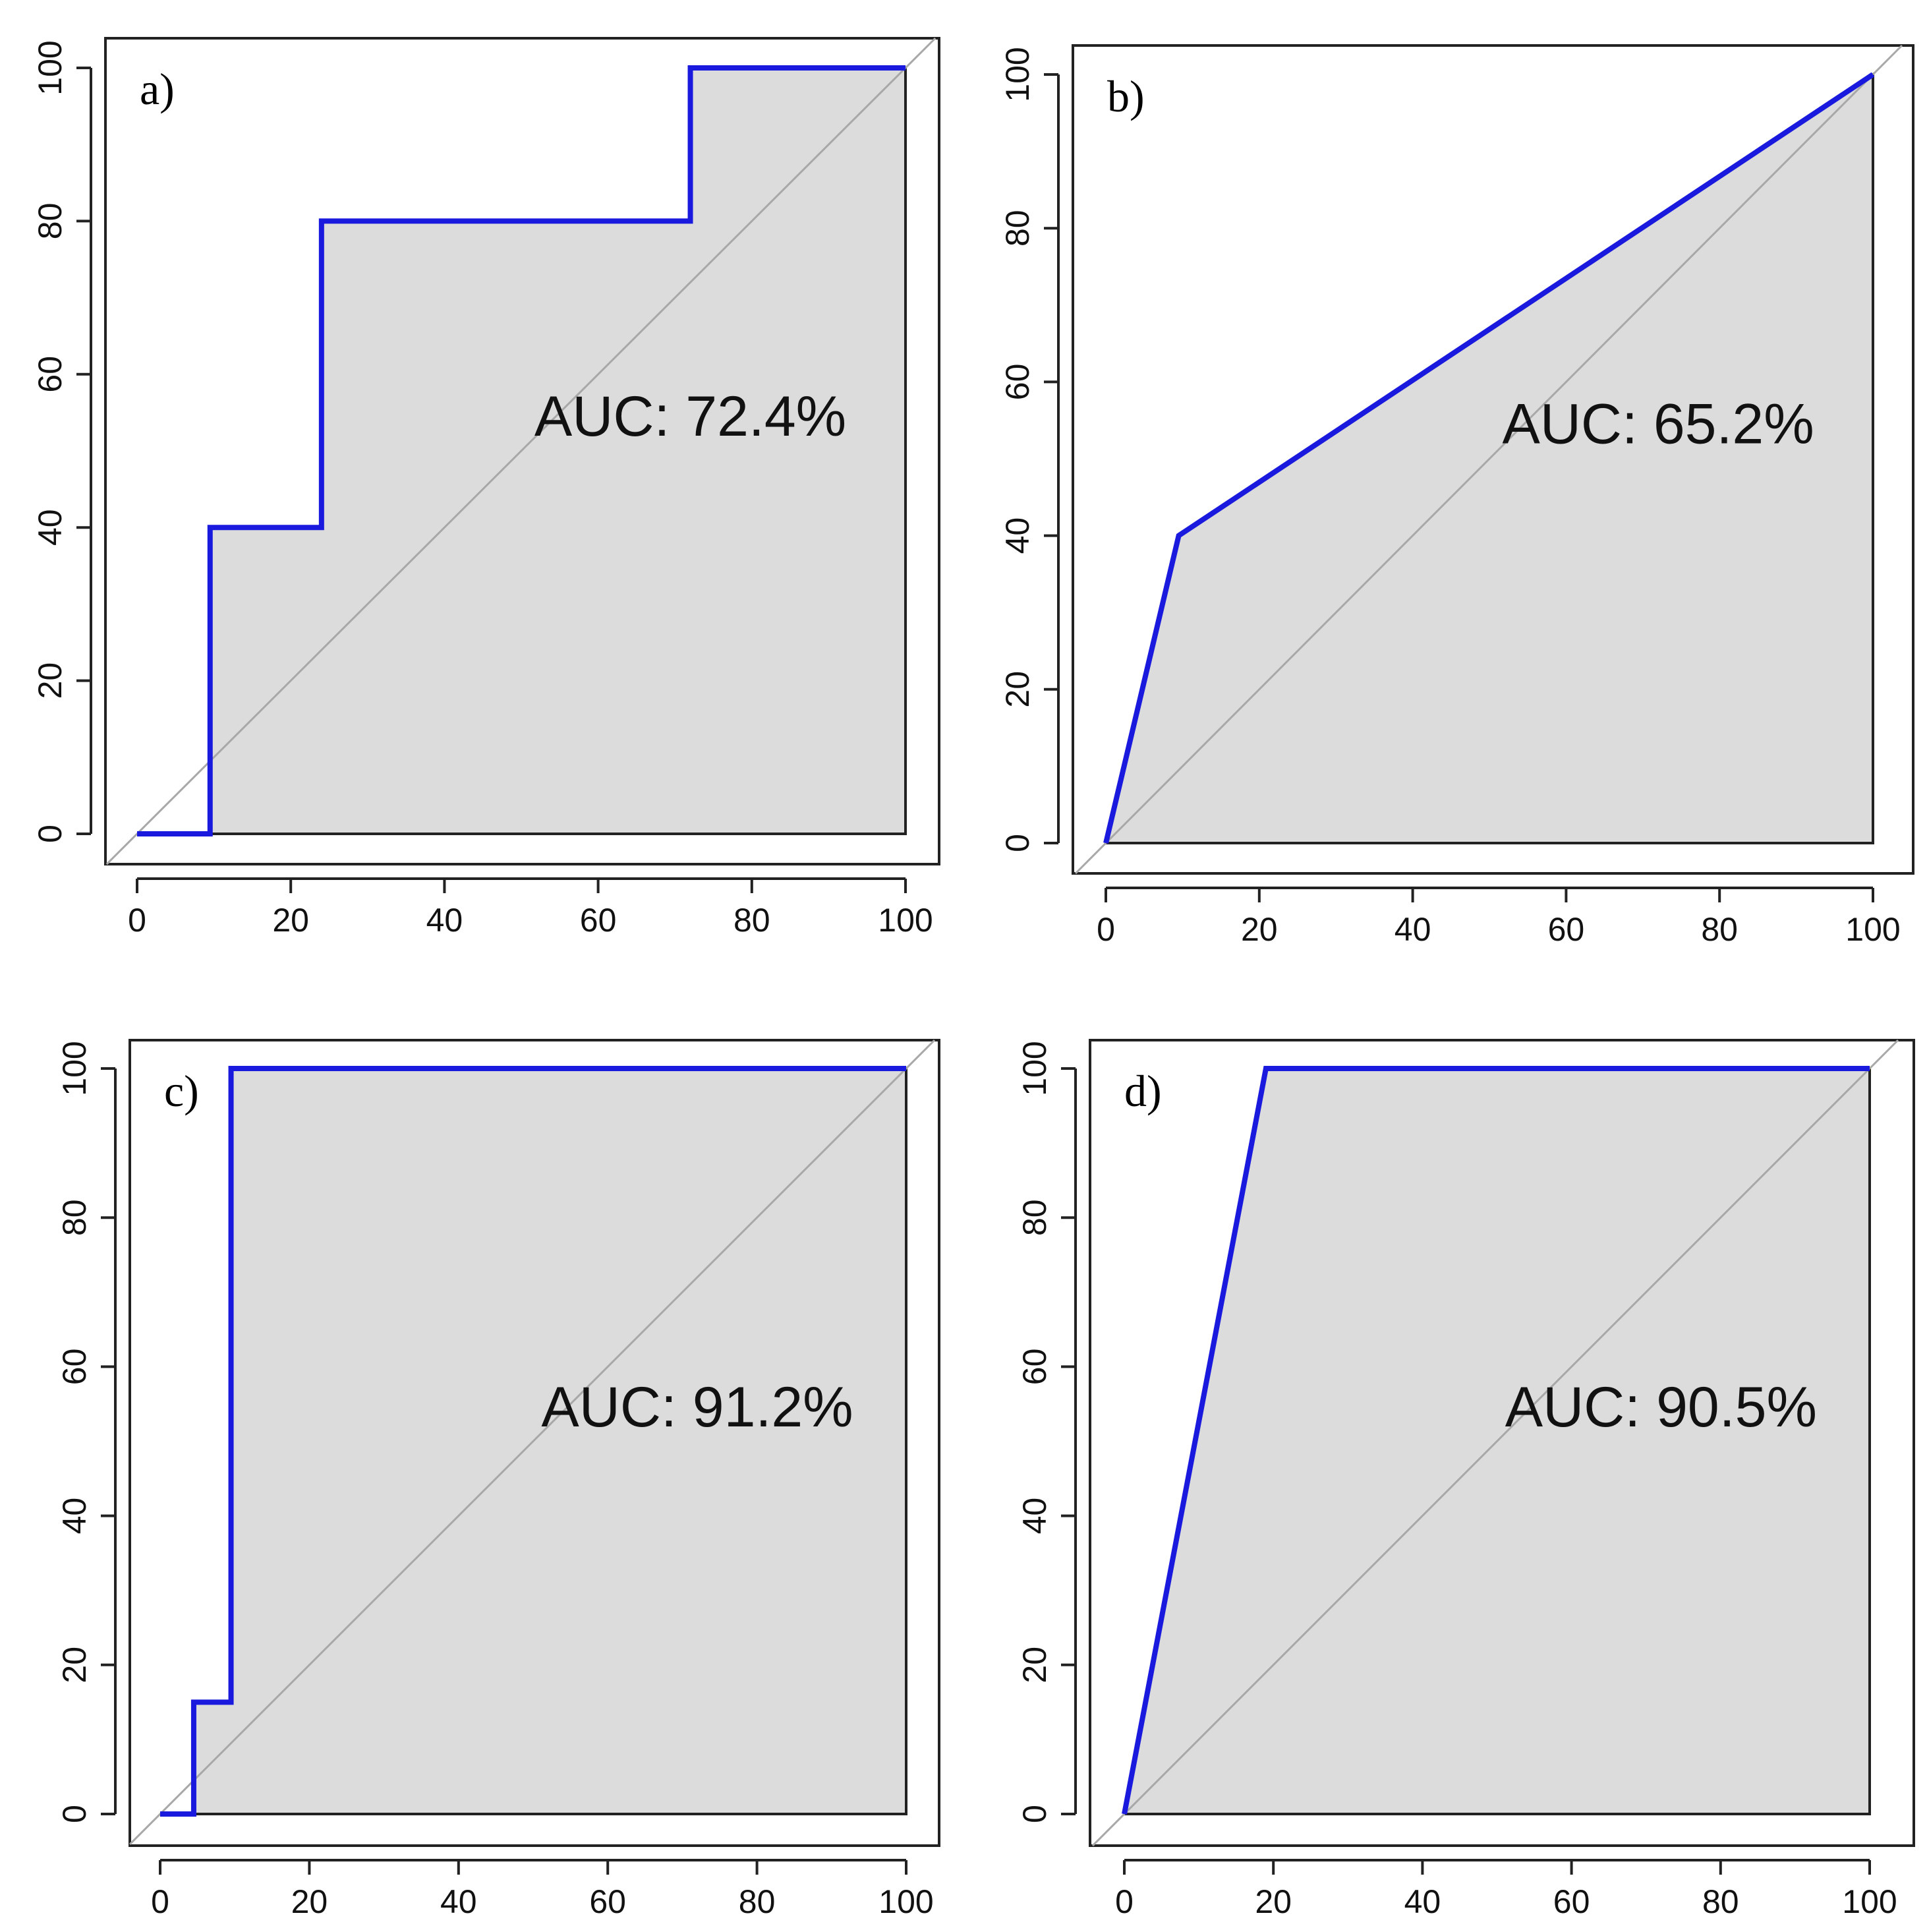 This screenshot has height=1932, width=1927. What do you see at coordinates (1658, 425) in the screenshot?
I see `auc-annotation: AUC: 65.2%` at bounding box center [1658, 425].